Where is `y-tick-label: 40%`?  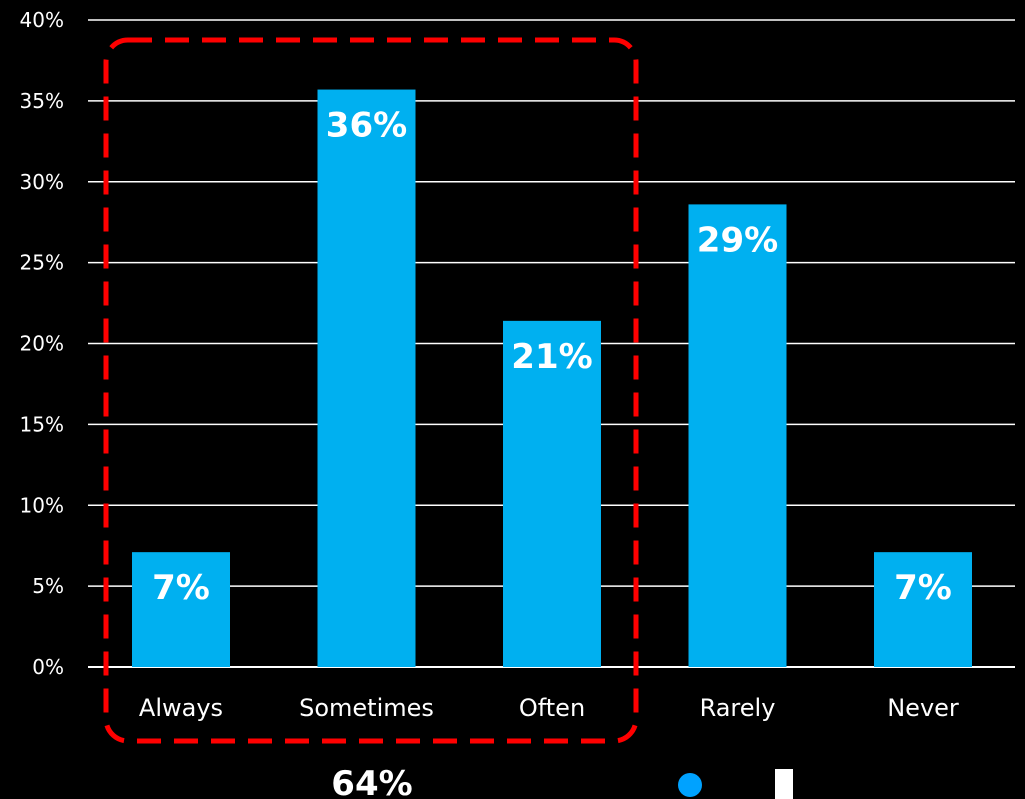 y-tick-label: 40% is located at coordinates (42, 20).